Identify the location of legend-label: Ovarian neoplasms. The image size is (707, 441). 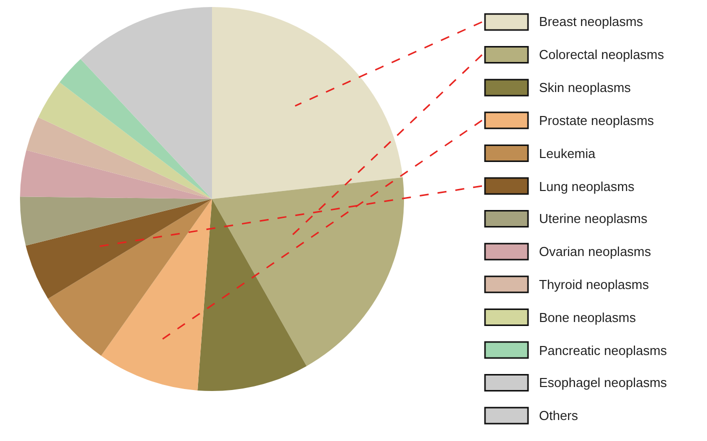
(595, 251).